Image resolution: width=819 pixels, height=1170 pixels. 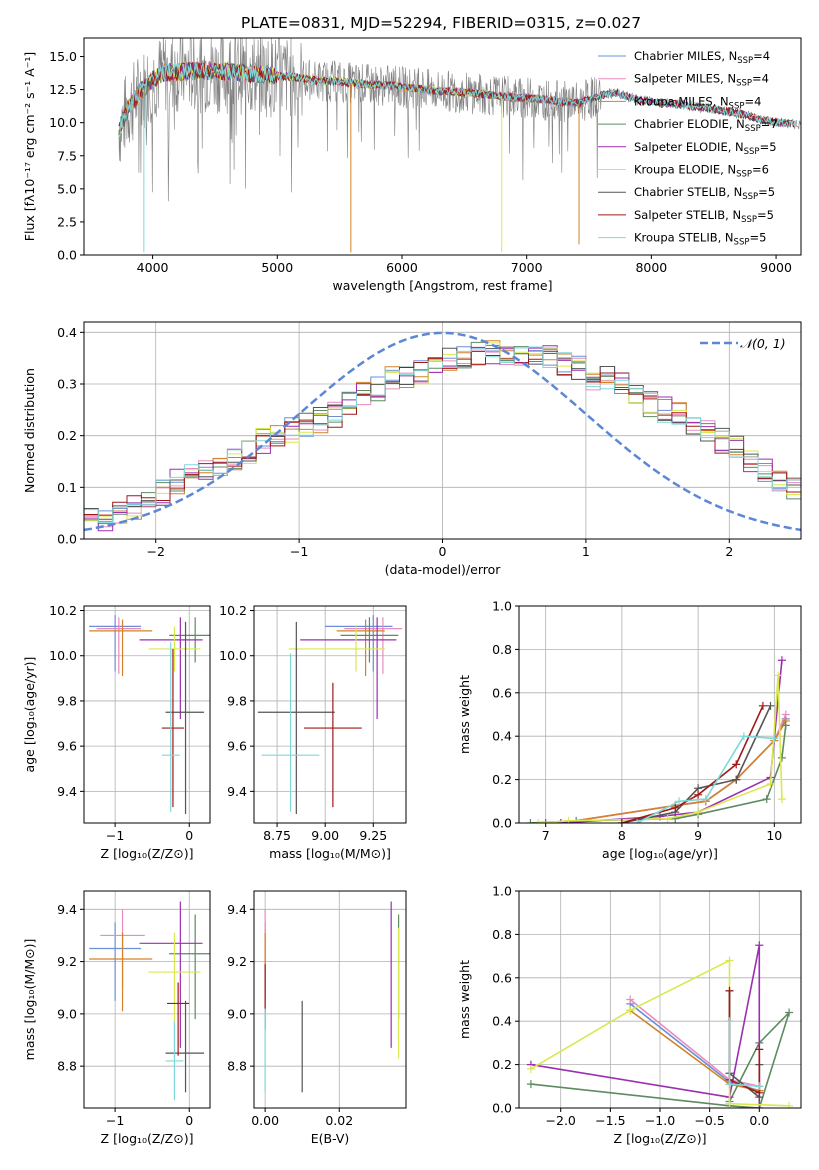 What do you see at coordinates (456, 96) in the screenshot?
I see `model-spectrum-salpeter_stelib` at bounding box center [456, 96].